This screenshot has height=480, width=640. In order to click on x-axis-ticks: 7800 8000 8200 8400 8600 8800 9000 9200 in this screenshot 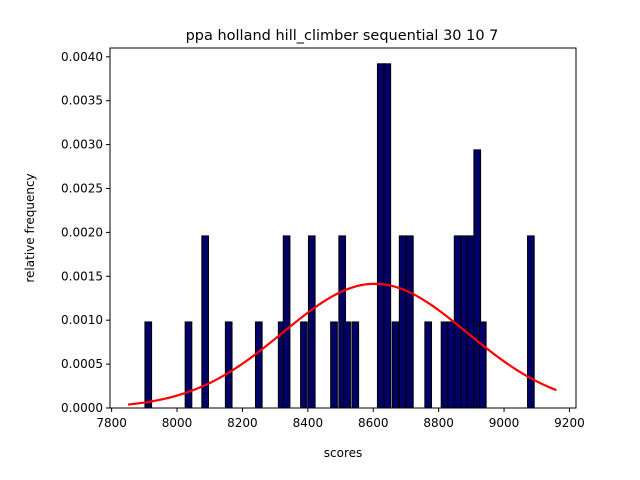, I will do `click(340, 419)`.